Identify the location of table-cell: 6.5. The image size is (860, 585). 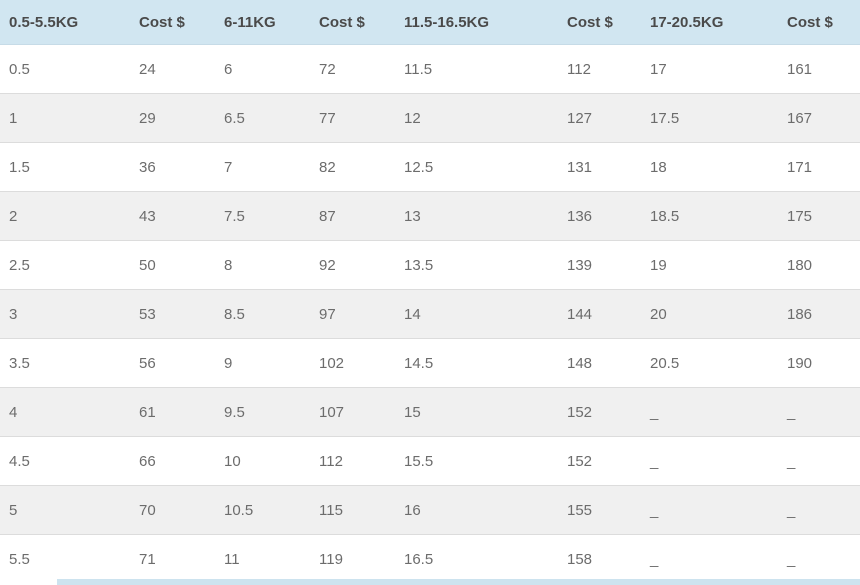
(262, 118).